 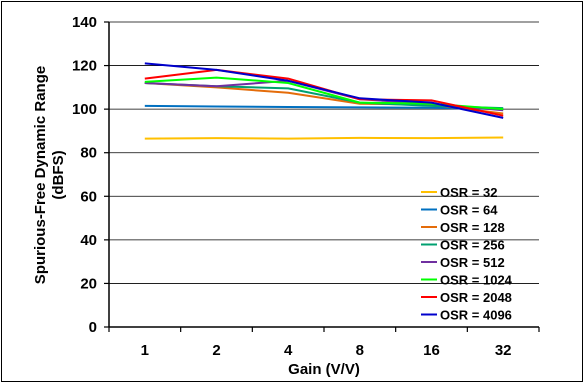 What do you see at coordinates (88, 283) in the screenshot?
I see `y-tick-label: 20` at bounding box center [88, 283].